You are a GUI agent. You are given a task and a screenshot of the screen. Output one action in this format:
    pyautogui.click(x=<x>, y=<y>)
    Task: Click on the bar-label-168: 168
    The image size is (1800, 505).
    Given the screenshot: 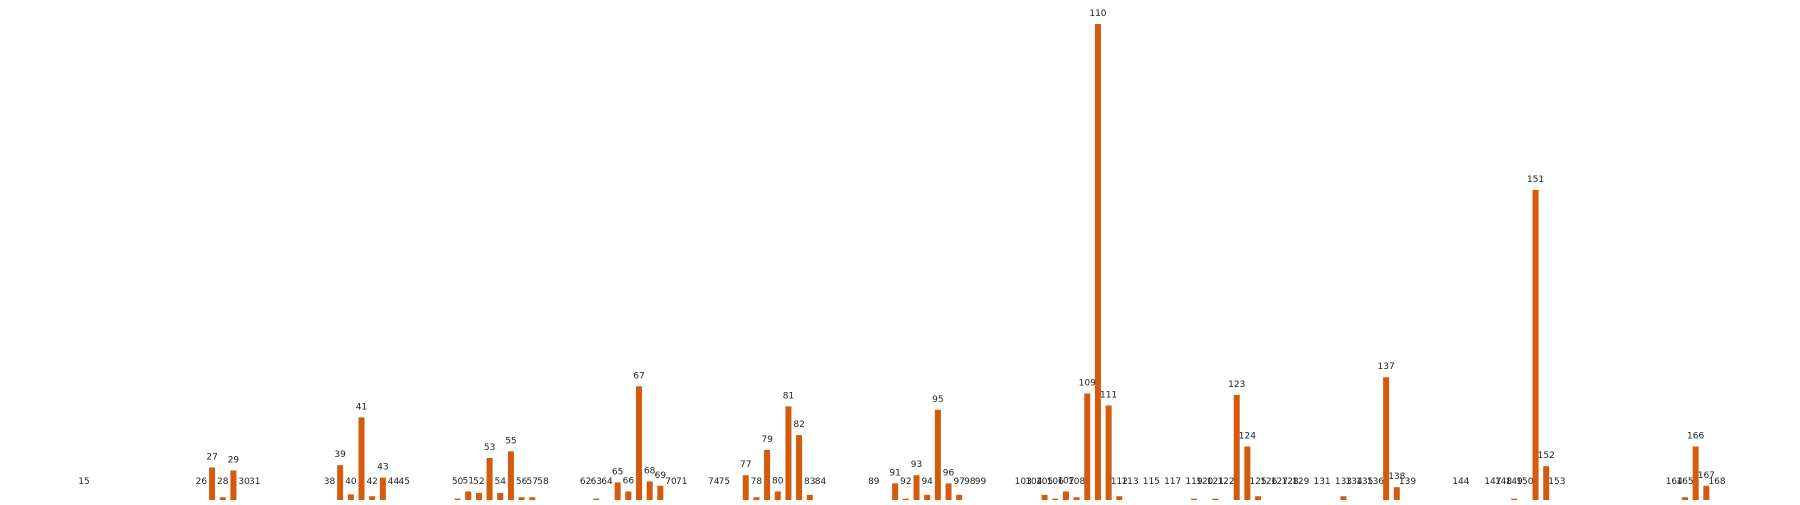 What is the action you would take?
    pyautogui.click(x=1716, y=482)
    